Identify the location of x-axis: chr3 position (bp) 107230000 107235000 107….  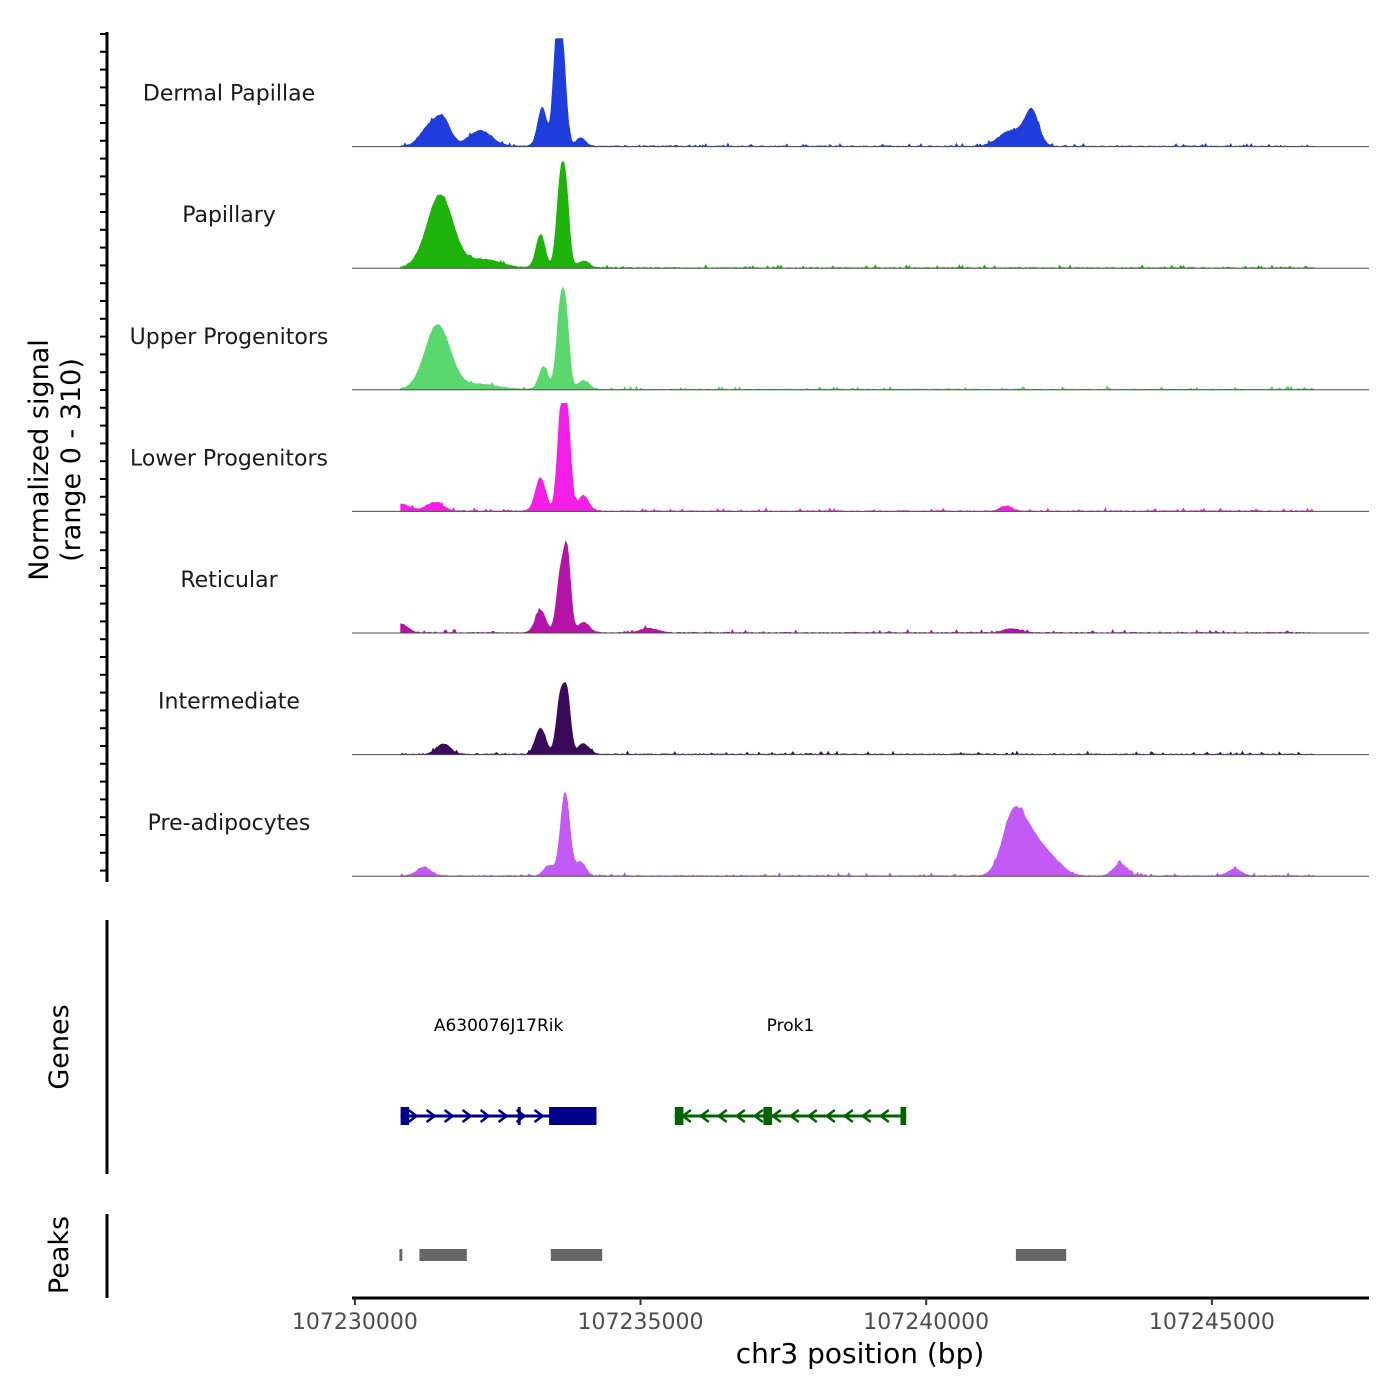
(830, 1333).